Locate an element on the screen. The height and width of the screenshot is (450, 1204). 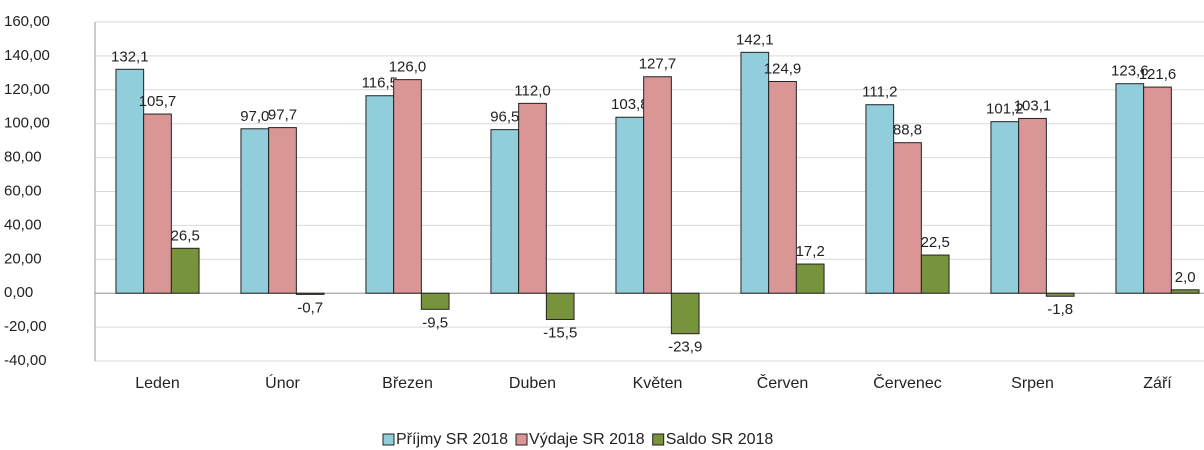
data-label: 97,7 is located at coordinates (282, 115).